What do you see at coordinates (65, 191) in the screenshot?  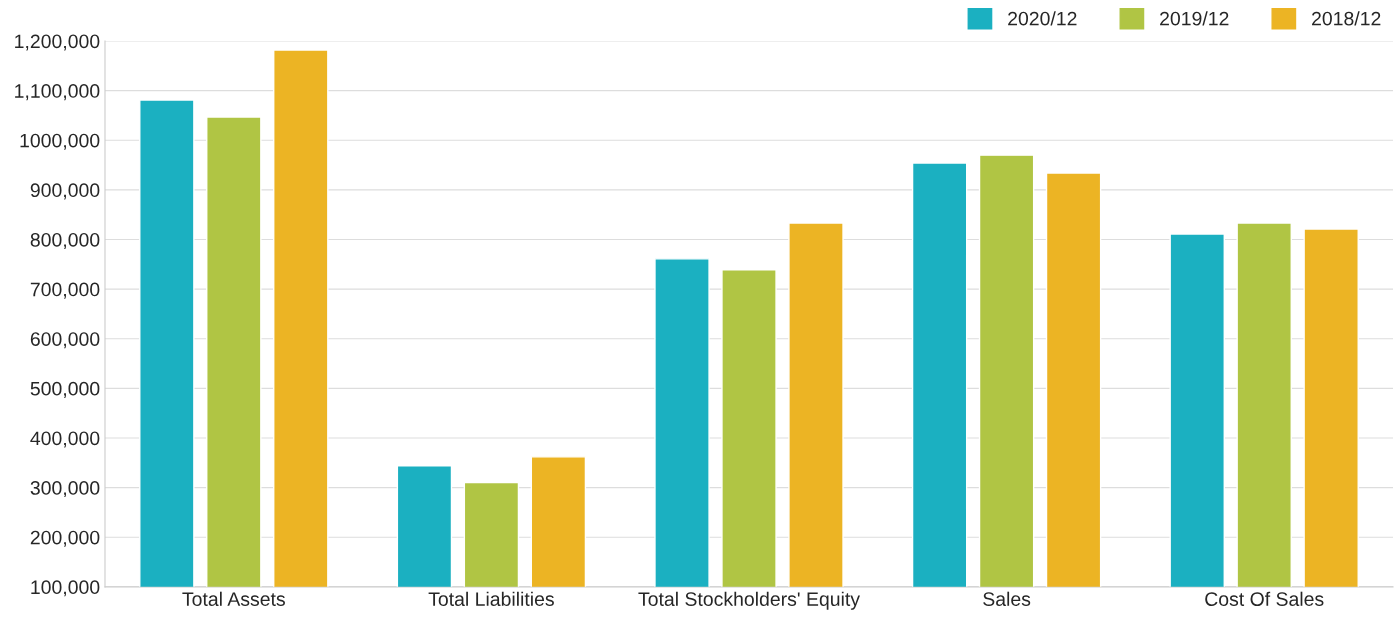 I see `y-tick-label: 900,000` at bounding box center [65, 191].